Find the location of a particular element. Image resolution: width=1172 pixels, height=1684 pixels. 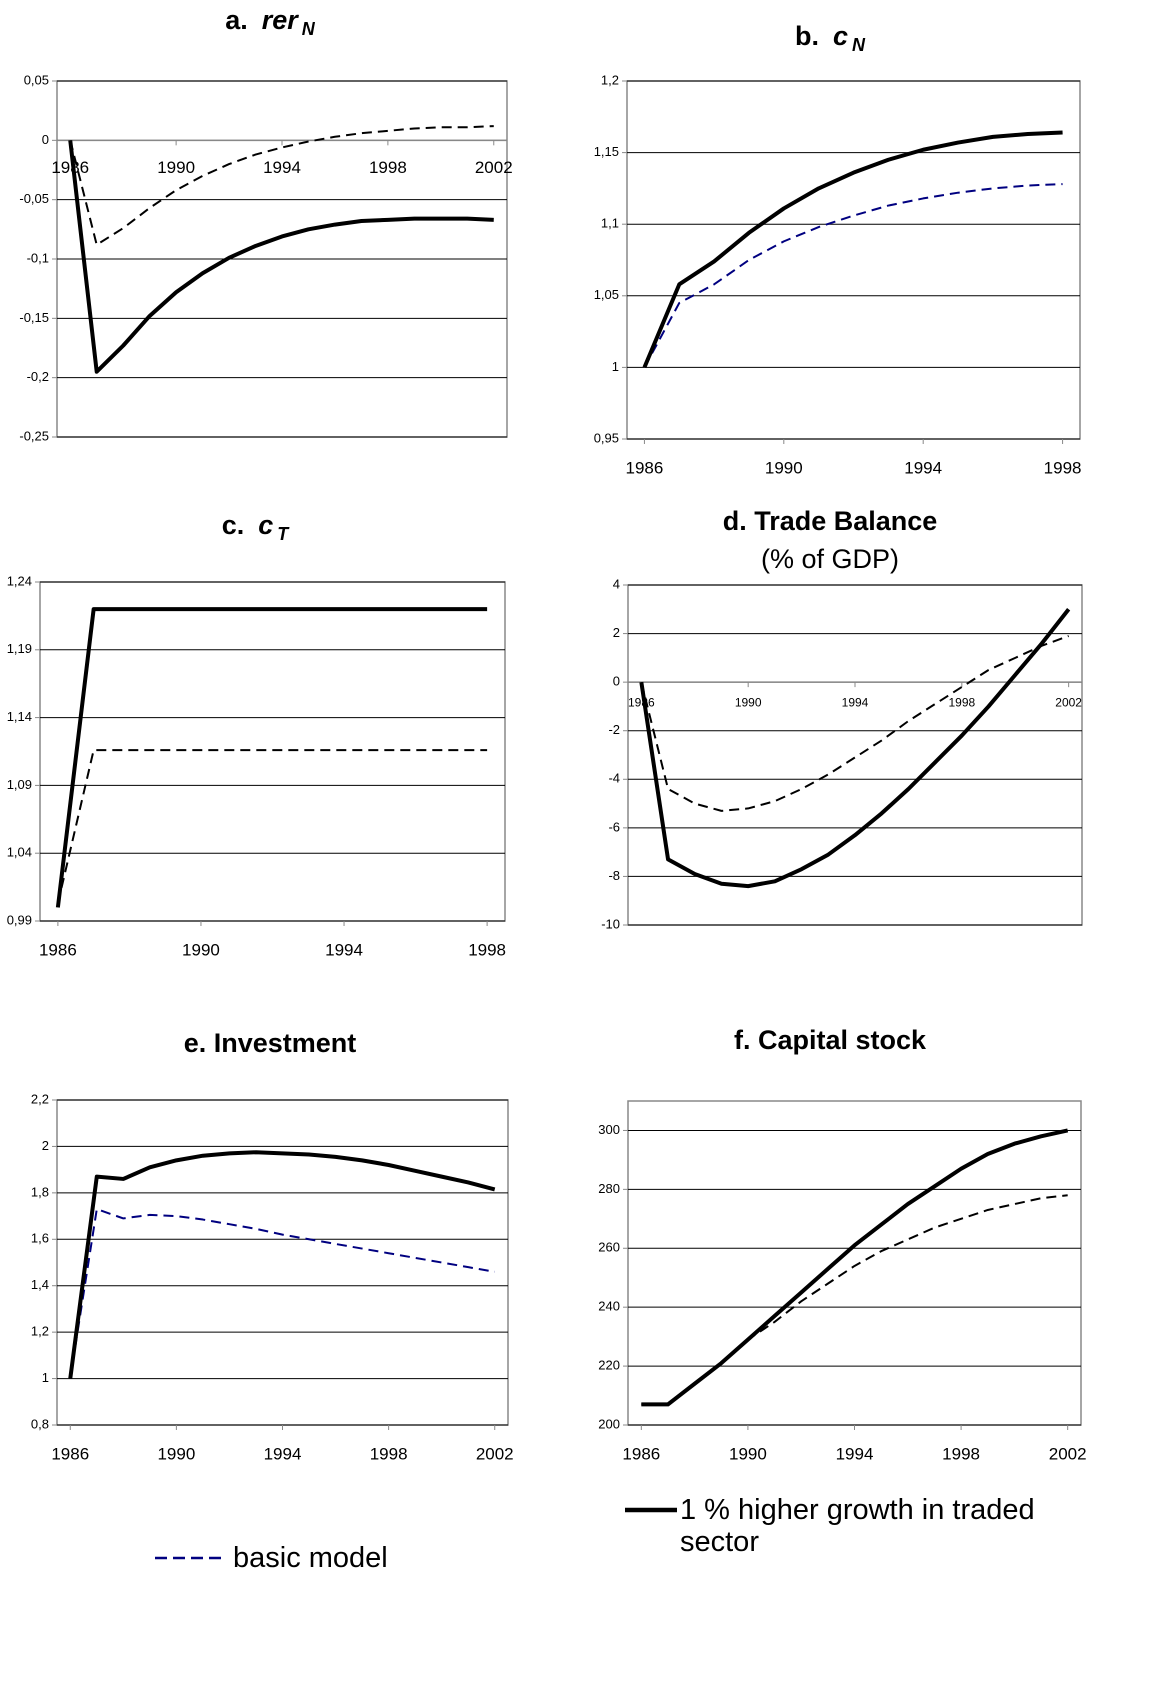

y-tick-label: 1 is located at coordinates (615, 366).